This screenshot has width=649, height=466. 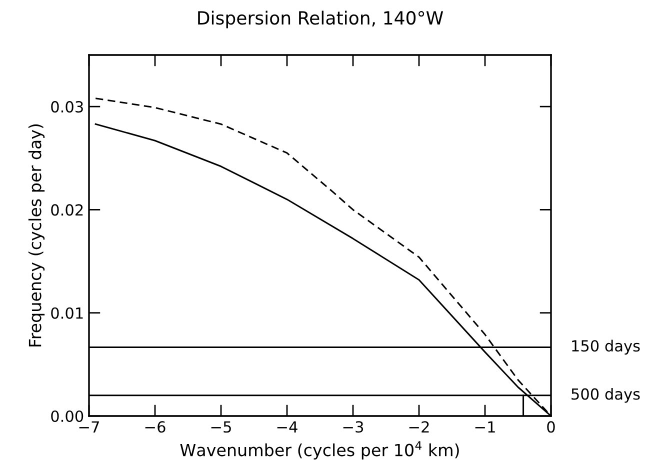 What do you see at coordinates (419, 426) in the screenshot?
I see `x-tick-label: −2` at bounding box center [419, 426].